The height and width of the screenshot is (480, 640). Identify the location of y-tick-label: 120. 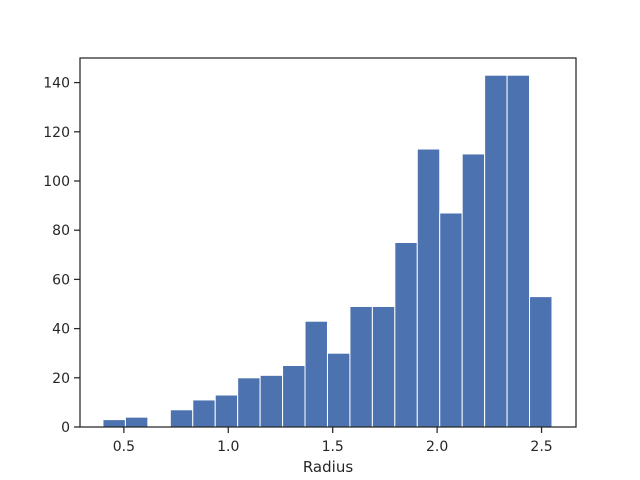
(56, 133).